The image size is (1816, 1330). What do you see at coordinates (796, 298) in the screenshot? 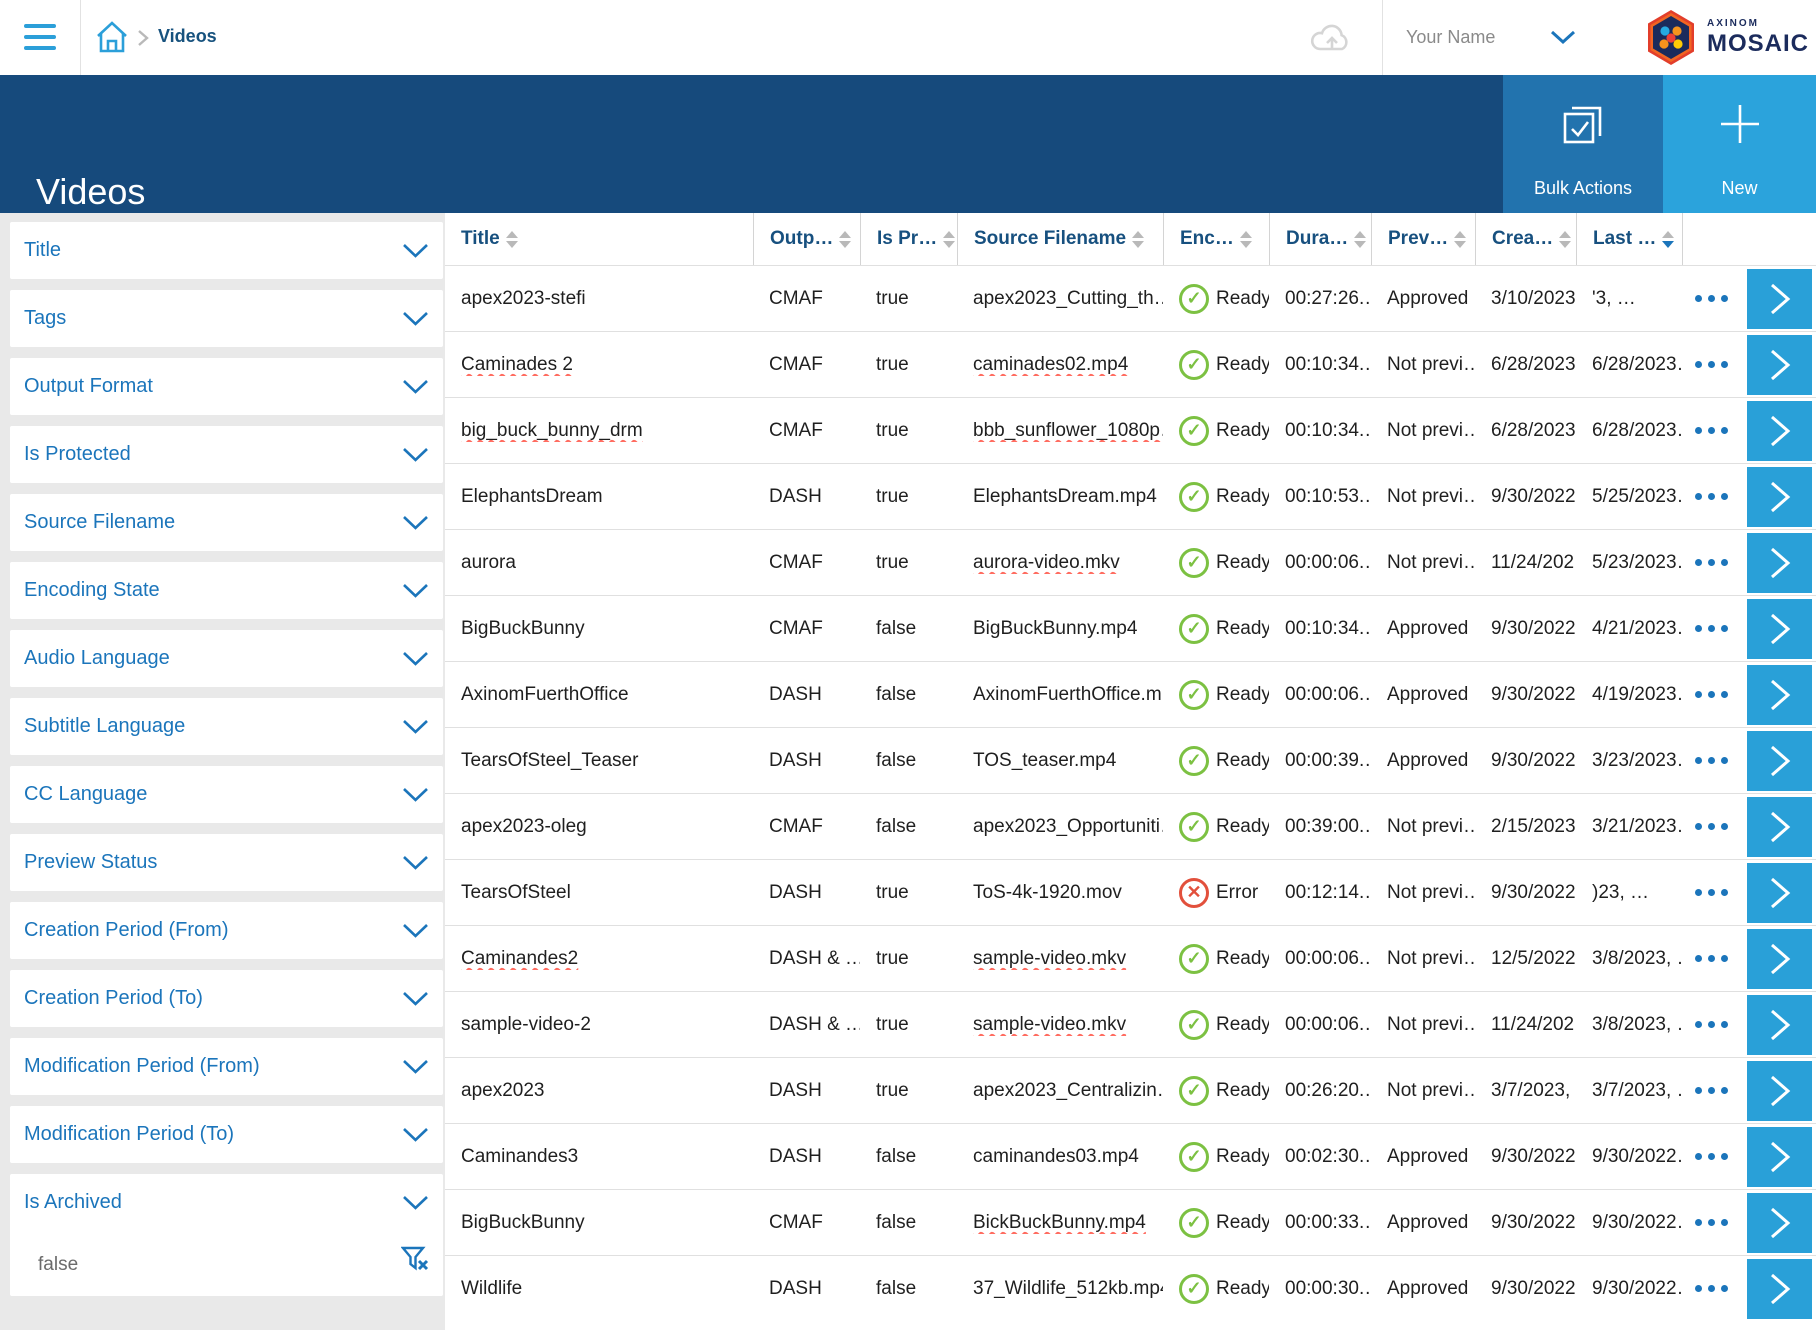
I see `cell-output-format: CMAF` at bounding box center [796, 298].